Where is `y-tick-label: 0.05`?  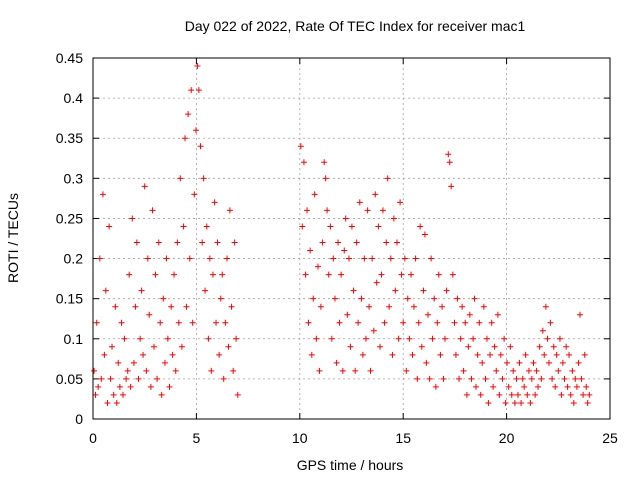
y-tick-label: 0.05 is located at coordinates (69, 379).